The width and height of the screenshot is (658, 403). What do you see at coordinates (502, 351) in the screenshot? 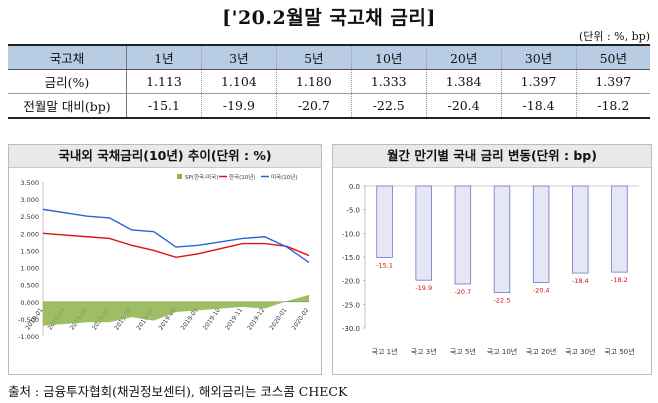
I see `x-tick-label: 국고 10년` at bounding box center [502, 351].